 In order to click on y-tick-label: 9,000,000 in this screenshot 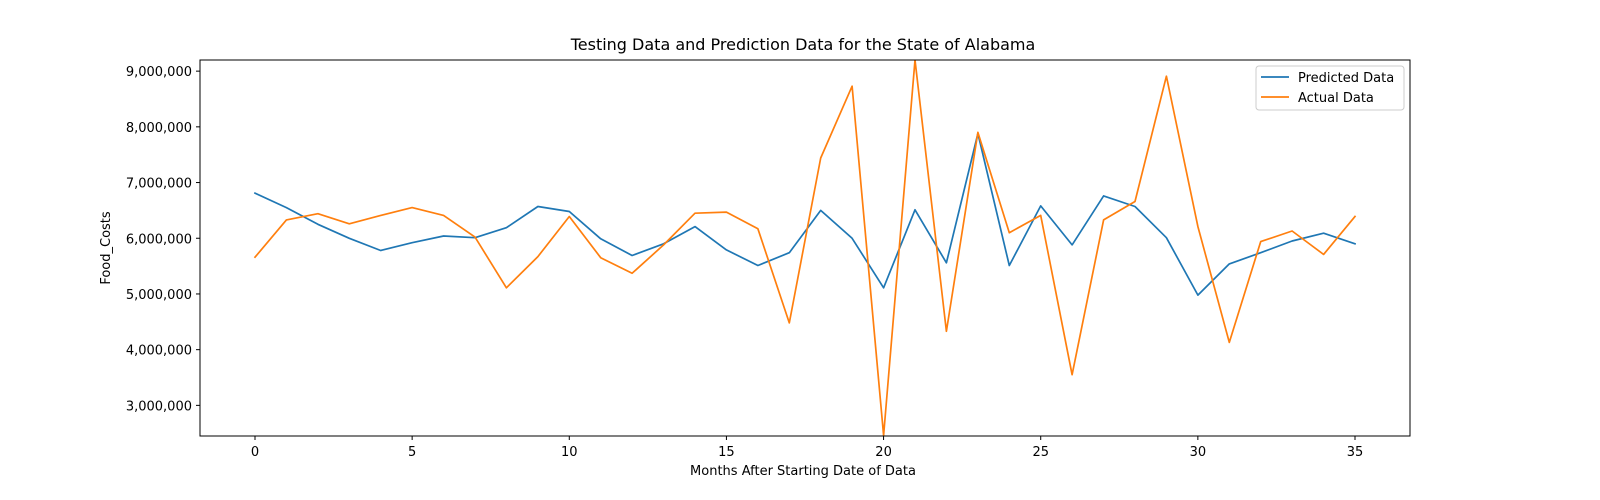, I will do `click(159, 72)`.